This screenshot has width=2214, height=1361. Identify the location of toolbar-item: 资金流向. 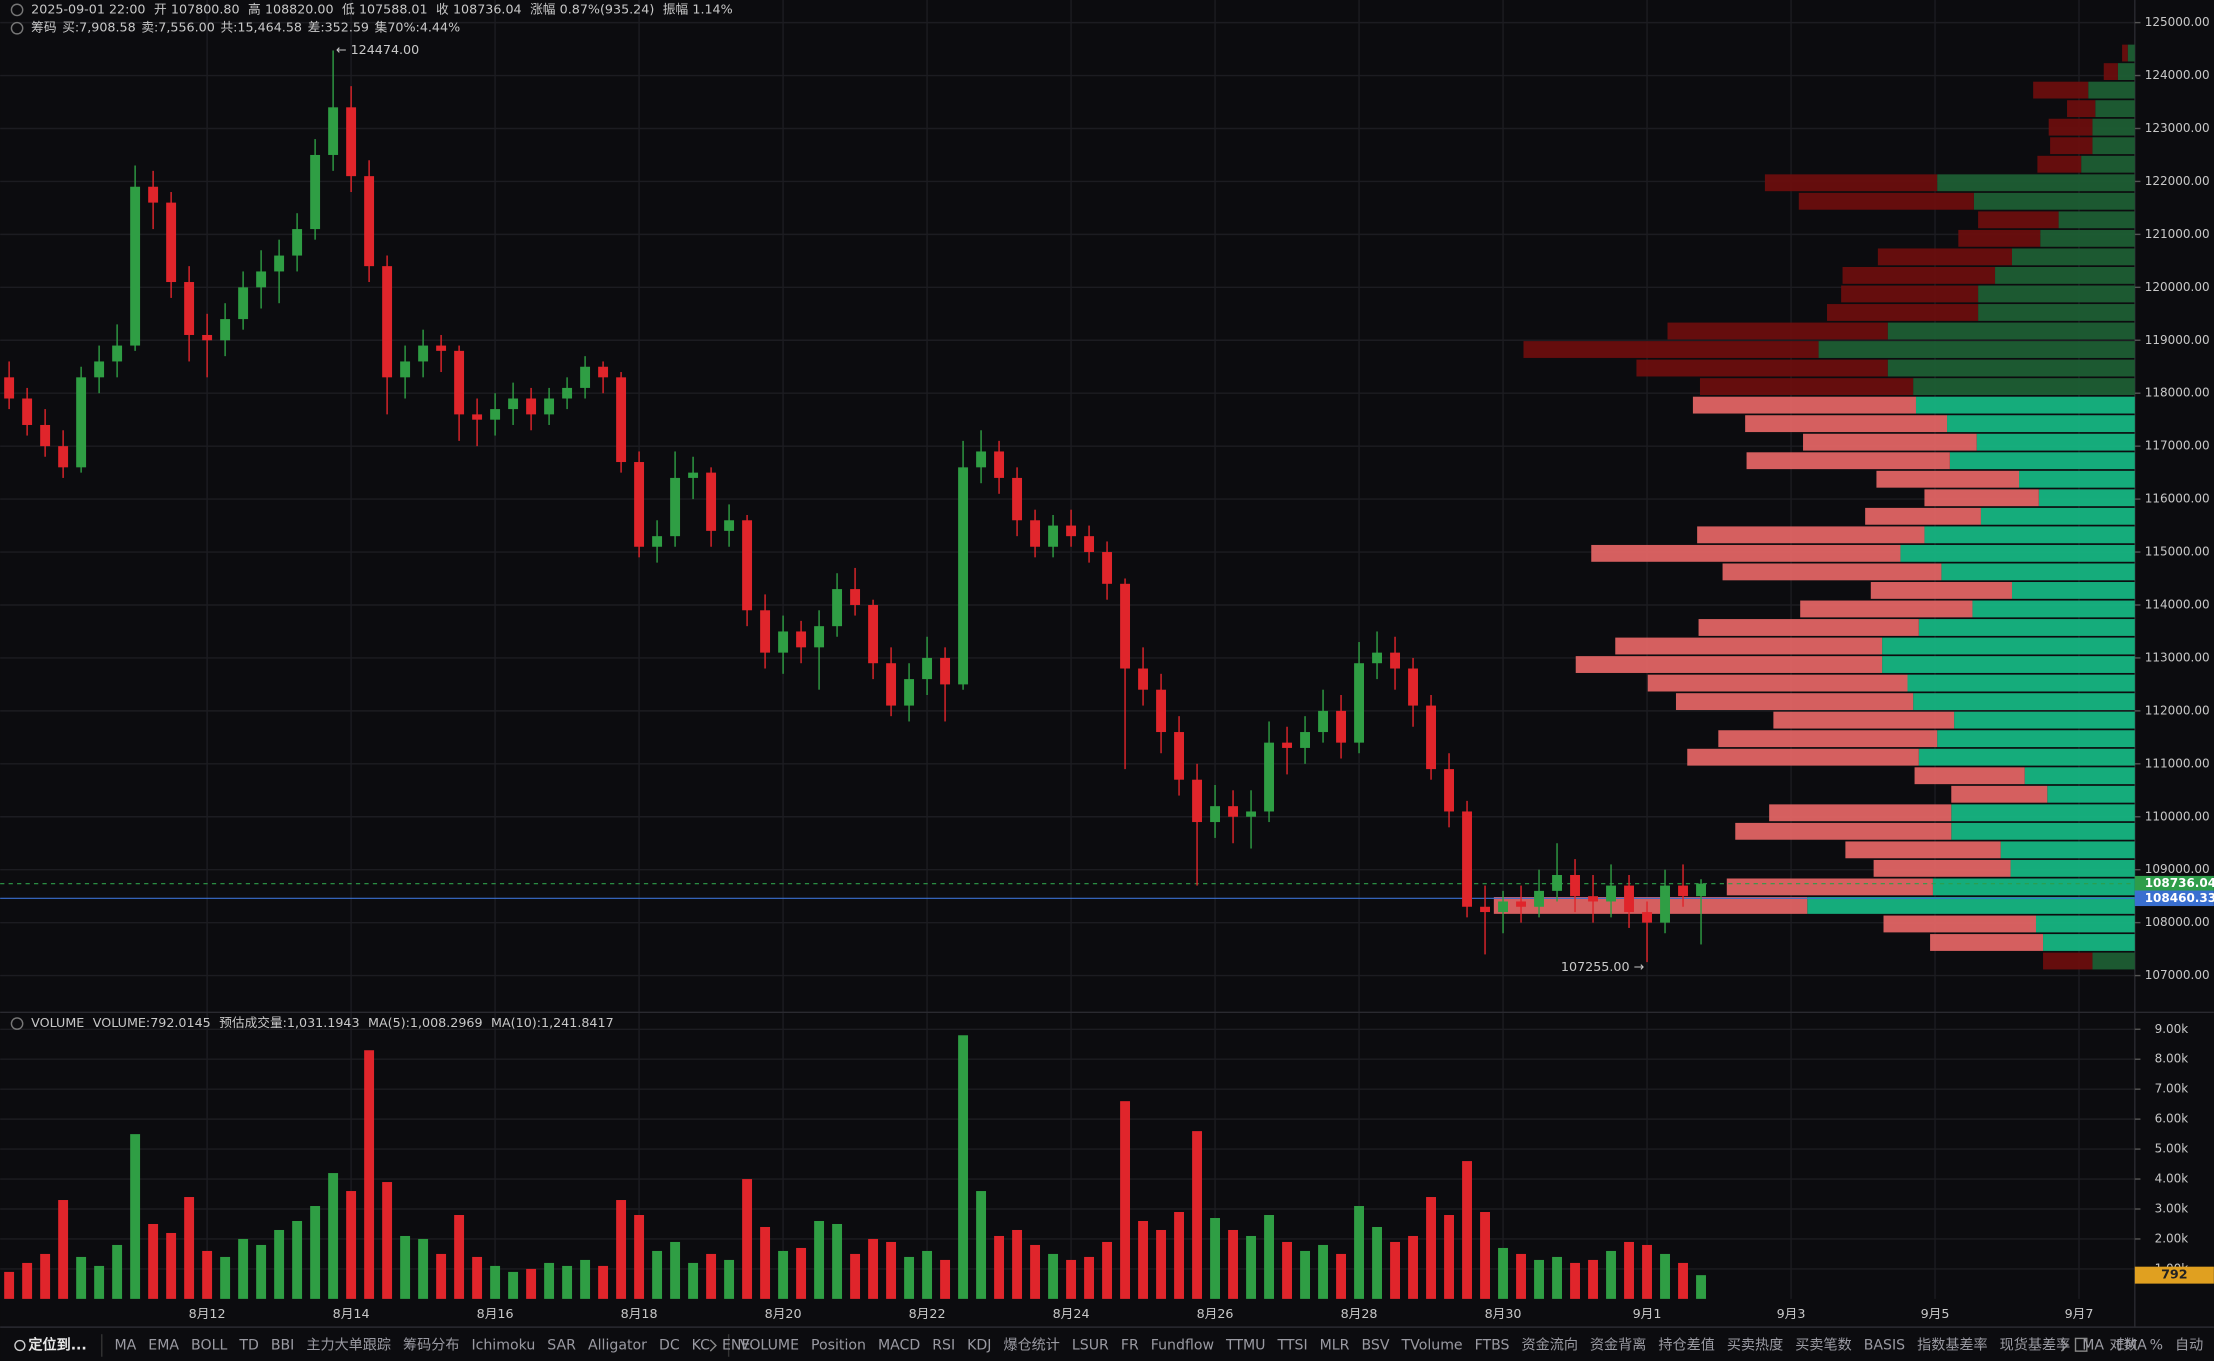
(1550, 1345).